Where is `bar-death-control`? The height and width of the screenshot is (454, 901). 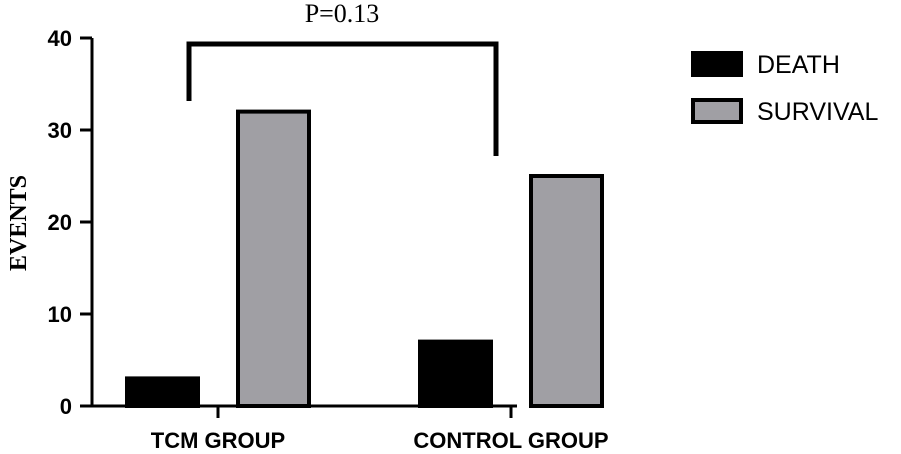 bar-death-control is located at coordinates (455, 374).